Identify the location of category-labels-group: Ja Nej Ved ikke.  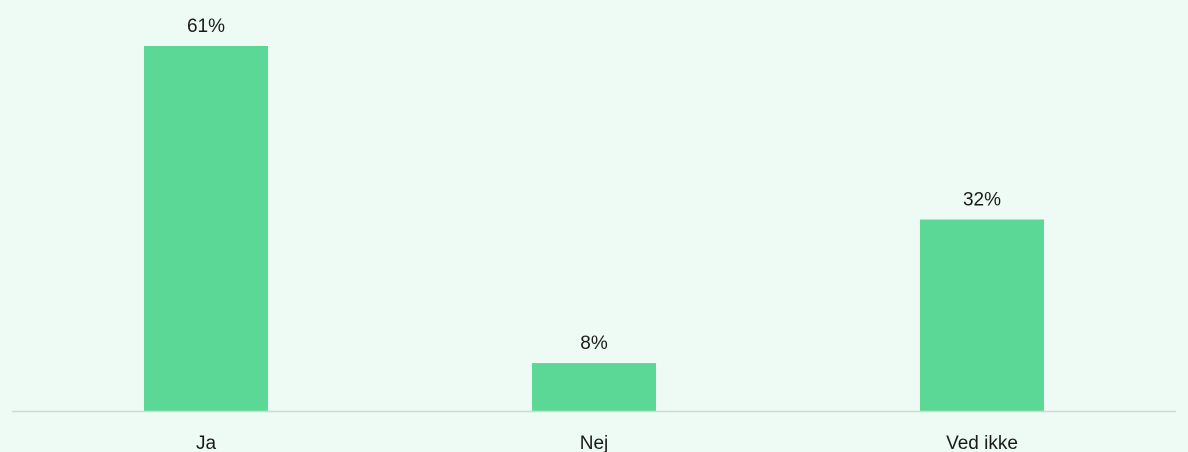
(607, 442).